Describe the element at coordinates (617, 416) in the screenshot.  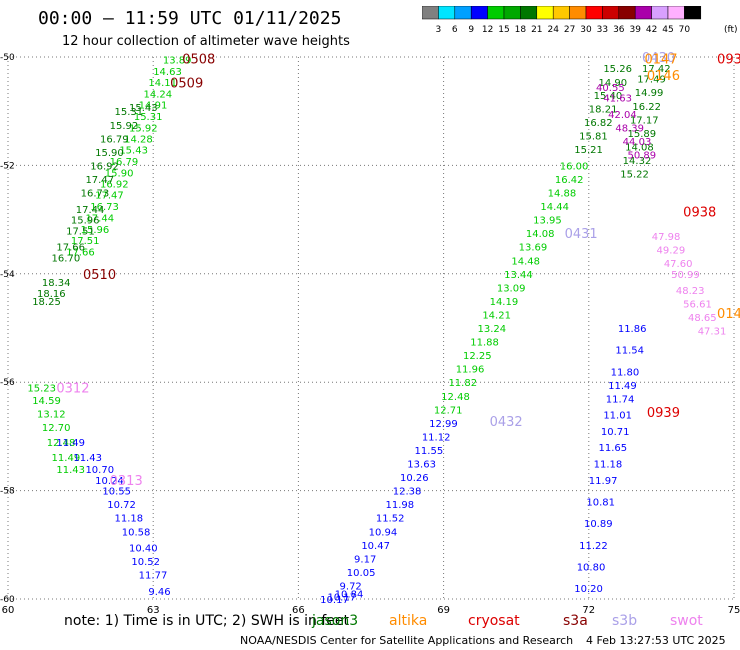
I see `swh-value-label: 11.01` at that location.